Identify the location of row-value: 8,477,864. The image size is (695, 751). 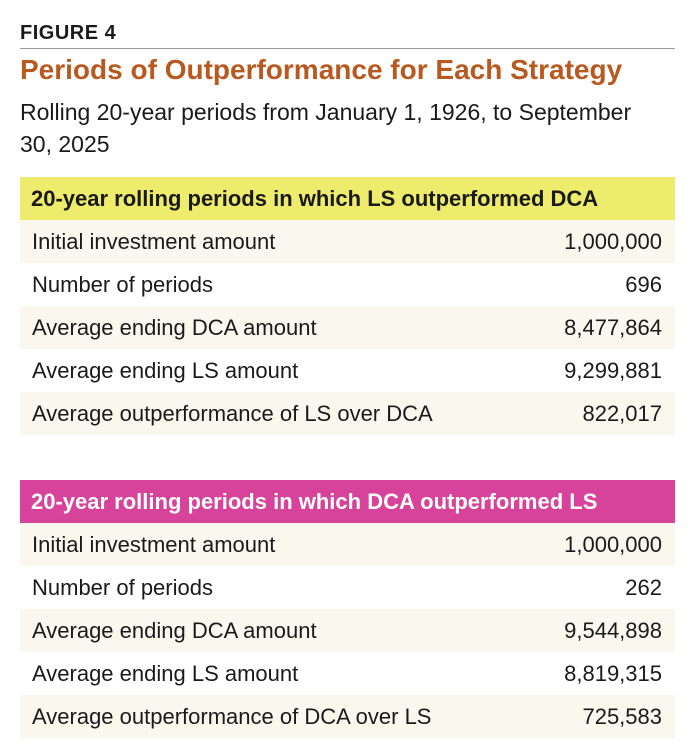
(613, 327).